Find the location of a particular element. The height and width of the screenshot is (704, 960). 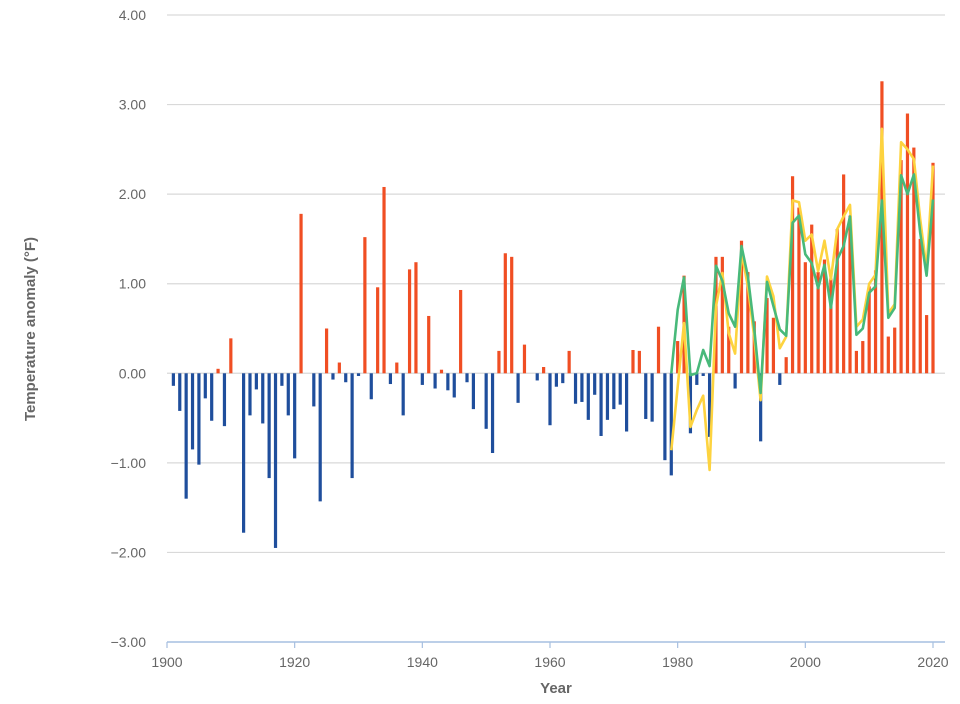

x-tick-label: 1940 is located at coordinates (422, 662).